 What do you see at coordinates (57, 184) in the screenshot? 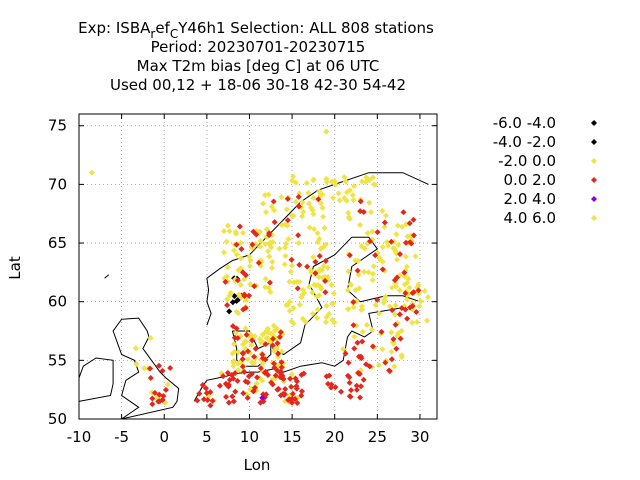
I see `y-tick-label: 70` at bounding box center [57, 184].